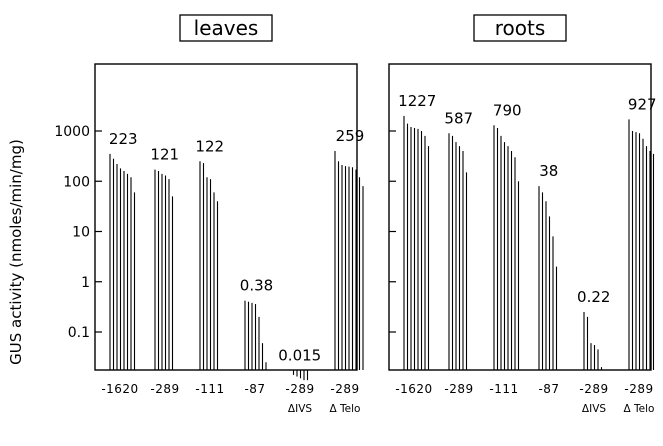 The width and height of the screenshot is (663, 446). I want to click on value-label: 0.22, so click(593, 297).